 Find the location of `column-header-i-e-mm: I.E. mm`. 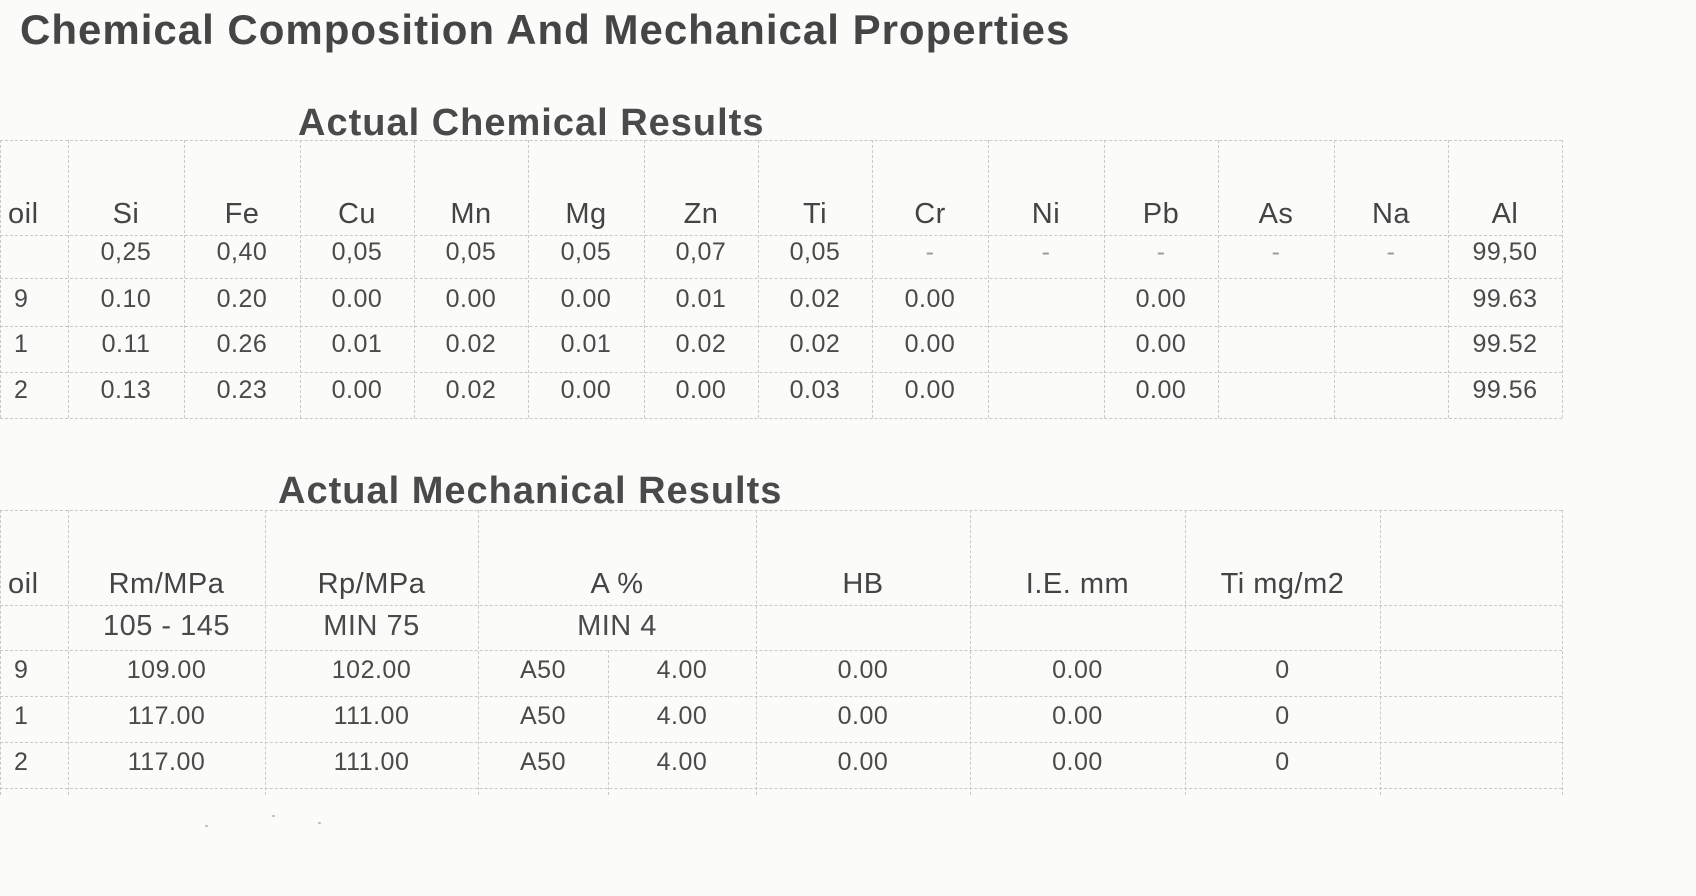

column-header-i-e-mm: I.E. mm is located at coordinates (1077, 584).